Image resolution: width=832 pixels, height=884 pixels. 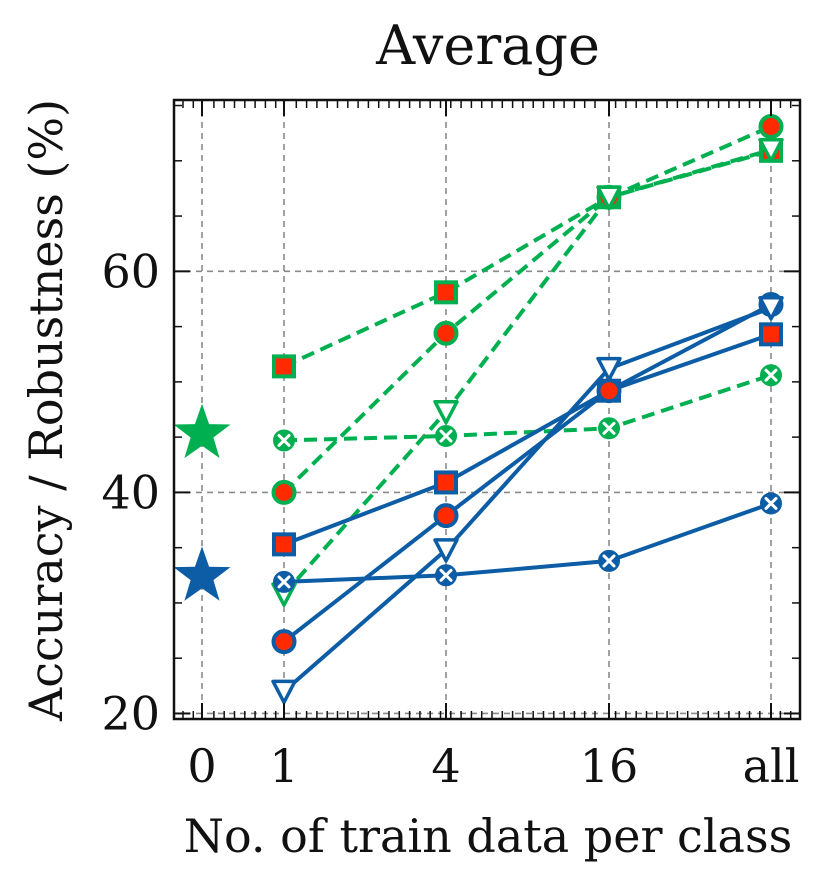 What do you see at coordinates (487, 45) in the screenshot?
I see `chart-title: Average` at bounding box center [487, 45].